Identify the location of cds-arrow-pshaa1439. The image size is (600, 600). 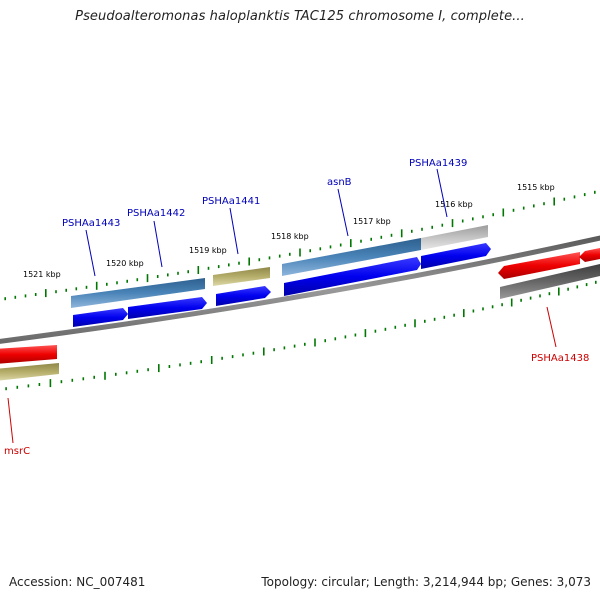
(456, 256).